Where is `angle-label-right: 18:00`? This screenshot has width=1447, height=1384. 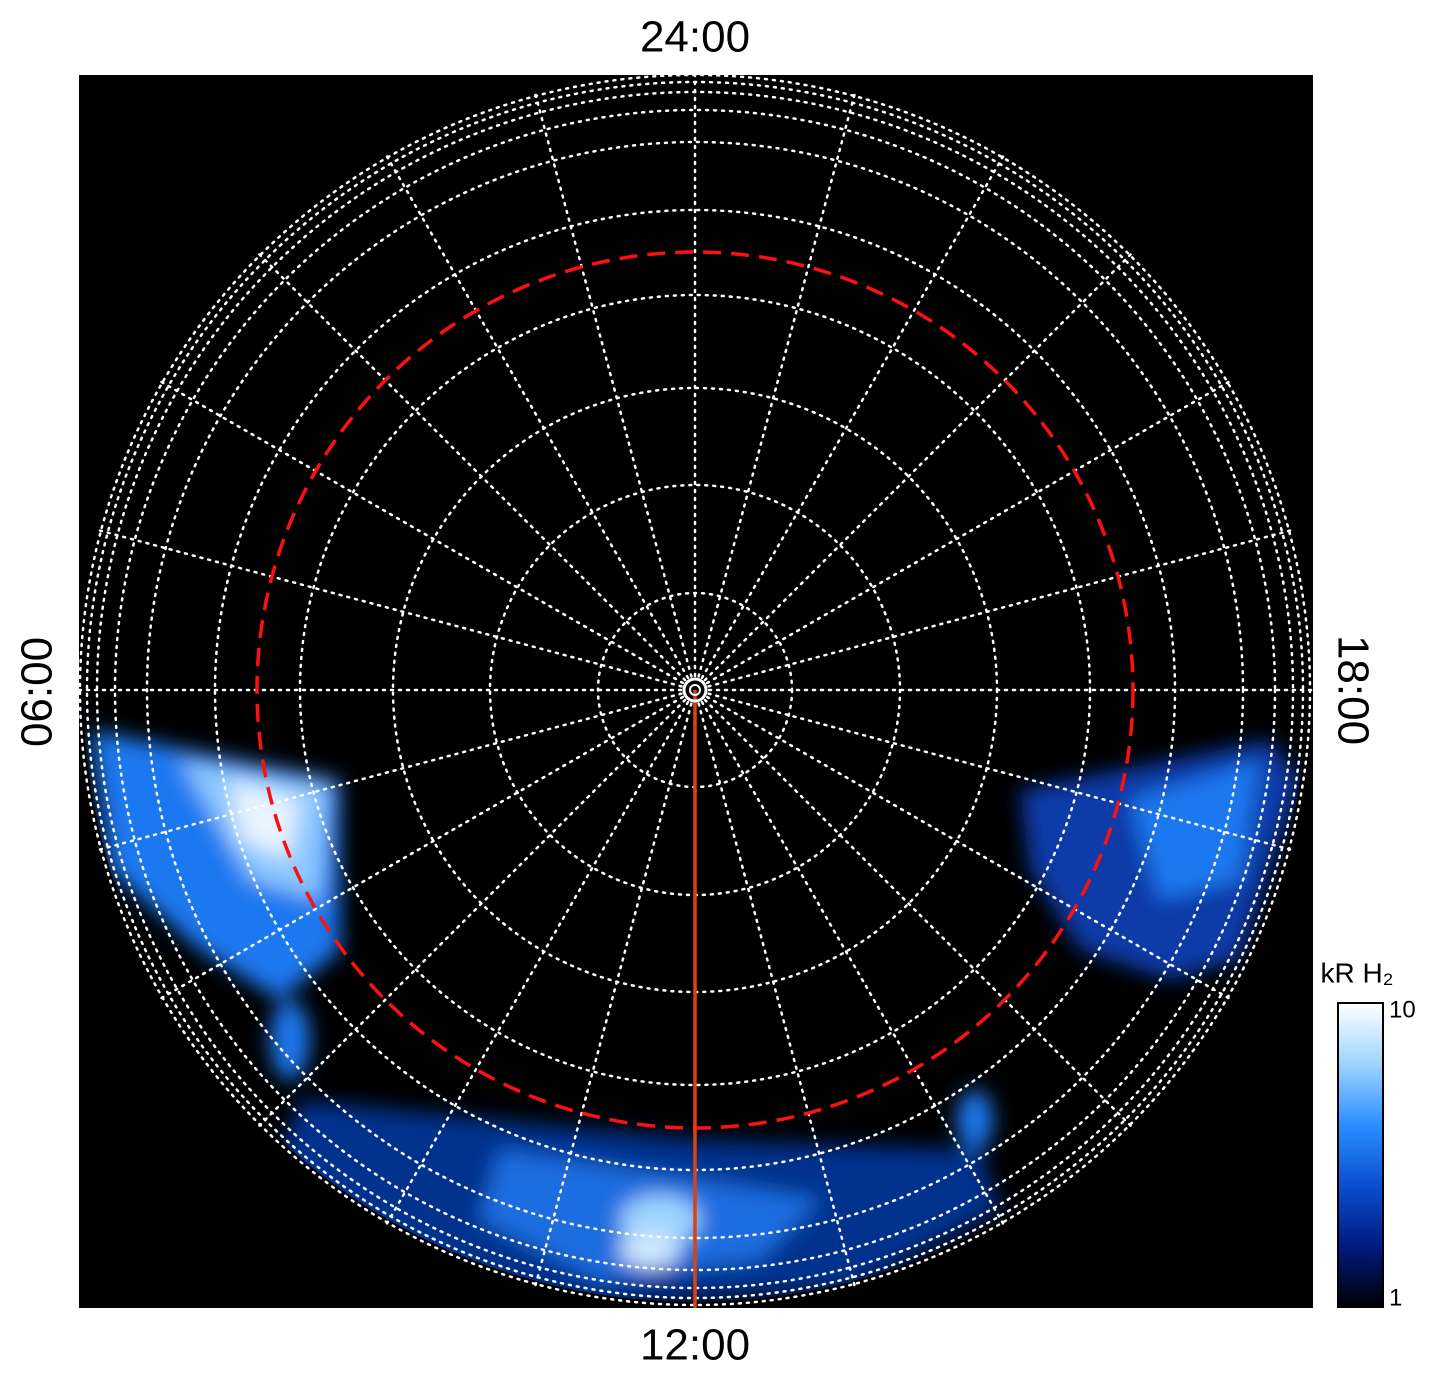
angle-label-right: 18:00 is located at coordinates (1352, 690).